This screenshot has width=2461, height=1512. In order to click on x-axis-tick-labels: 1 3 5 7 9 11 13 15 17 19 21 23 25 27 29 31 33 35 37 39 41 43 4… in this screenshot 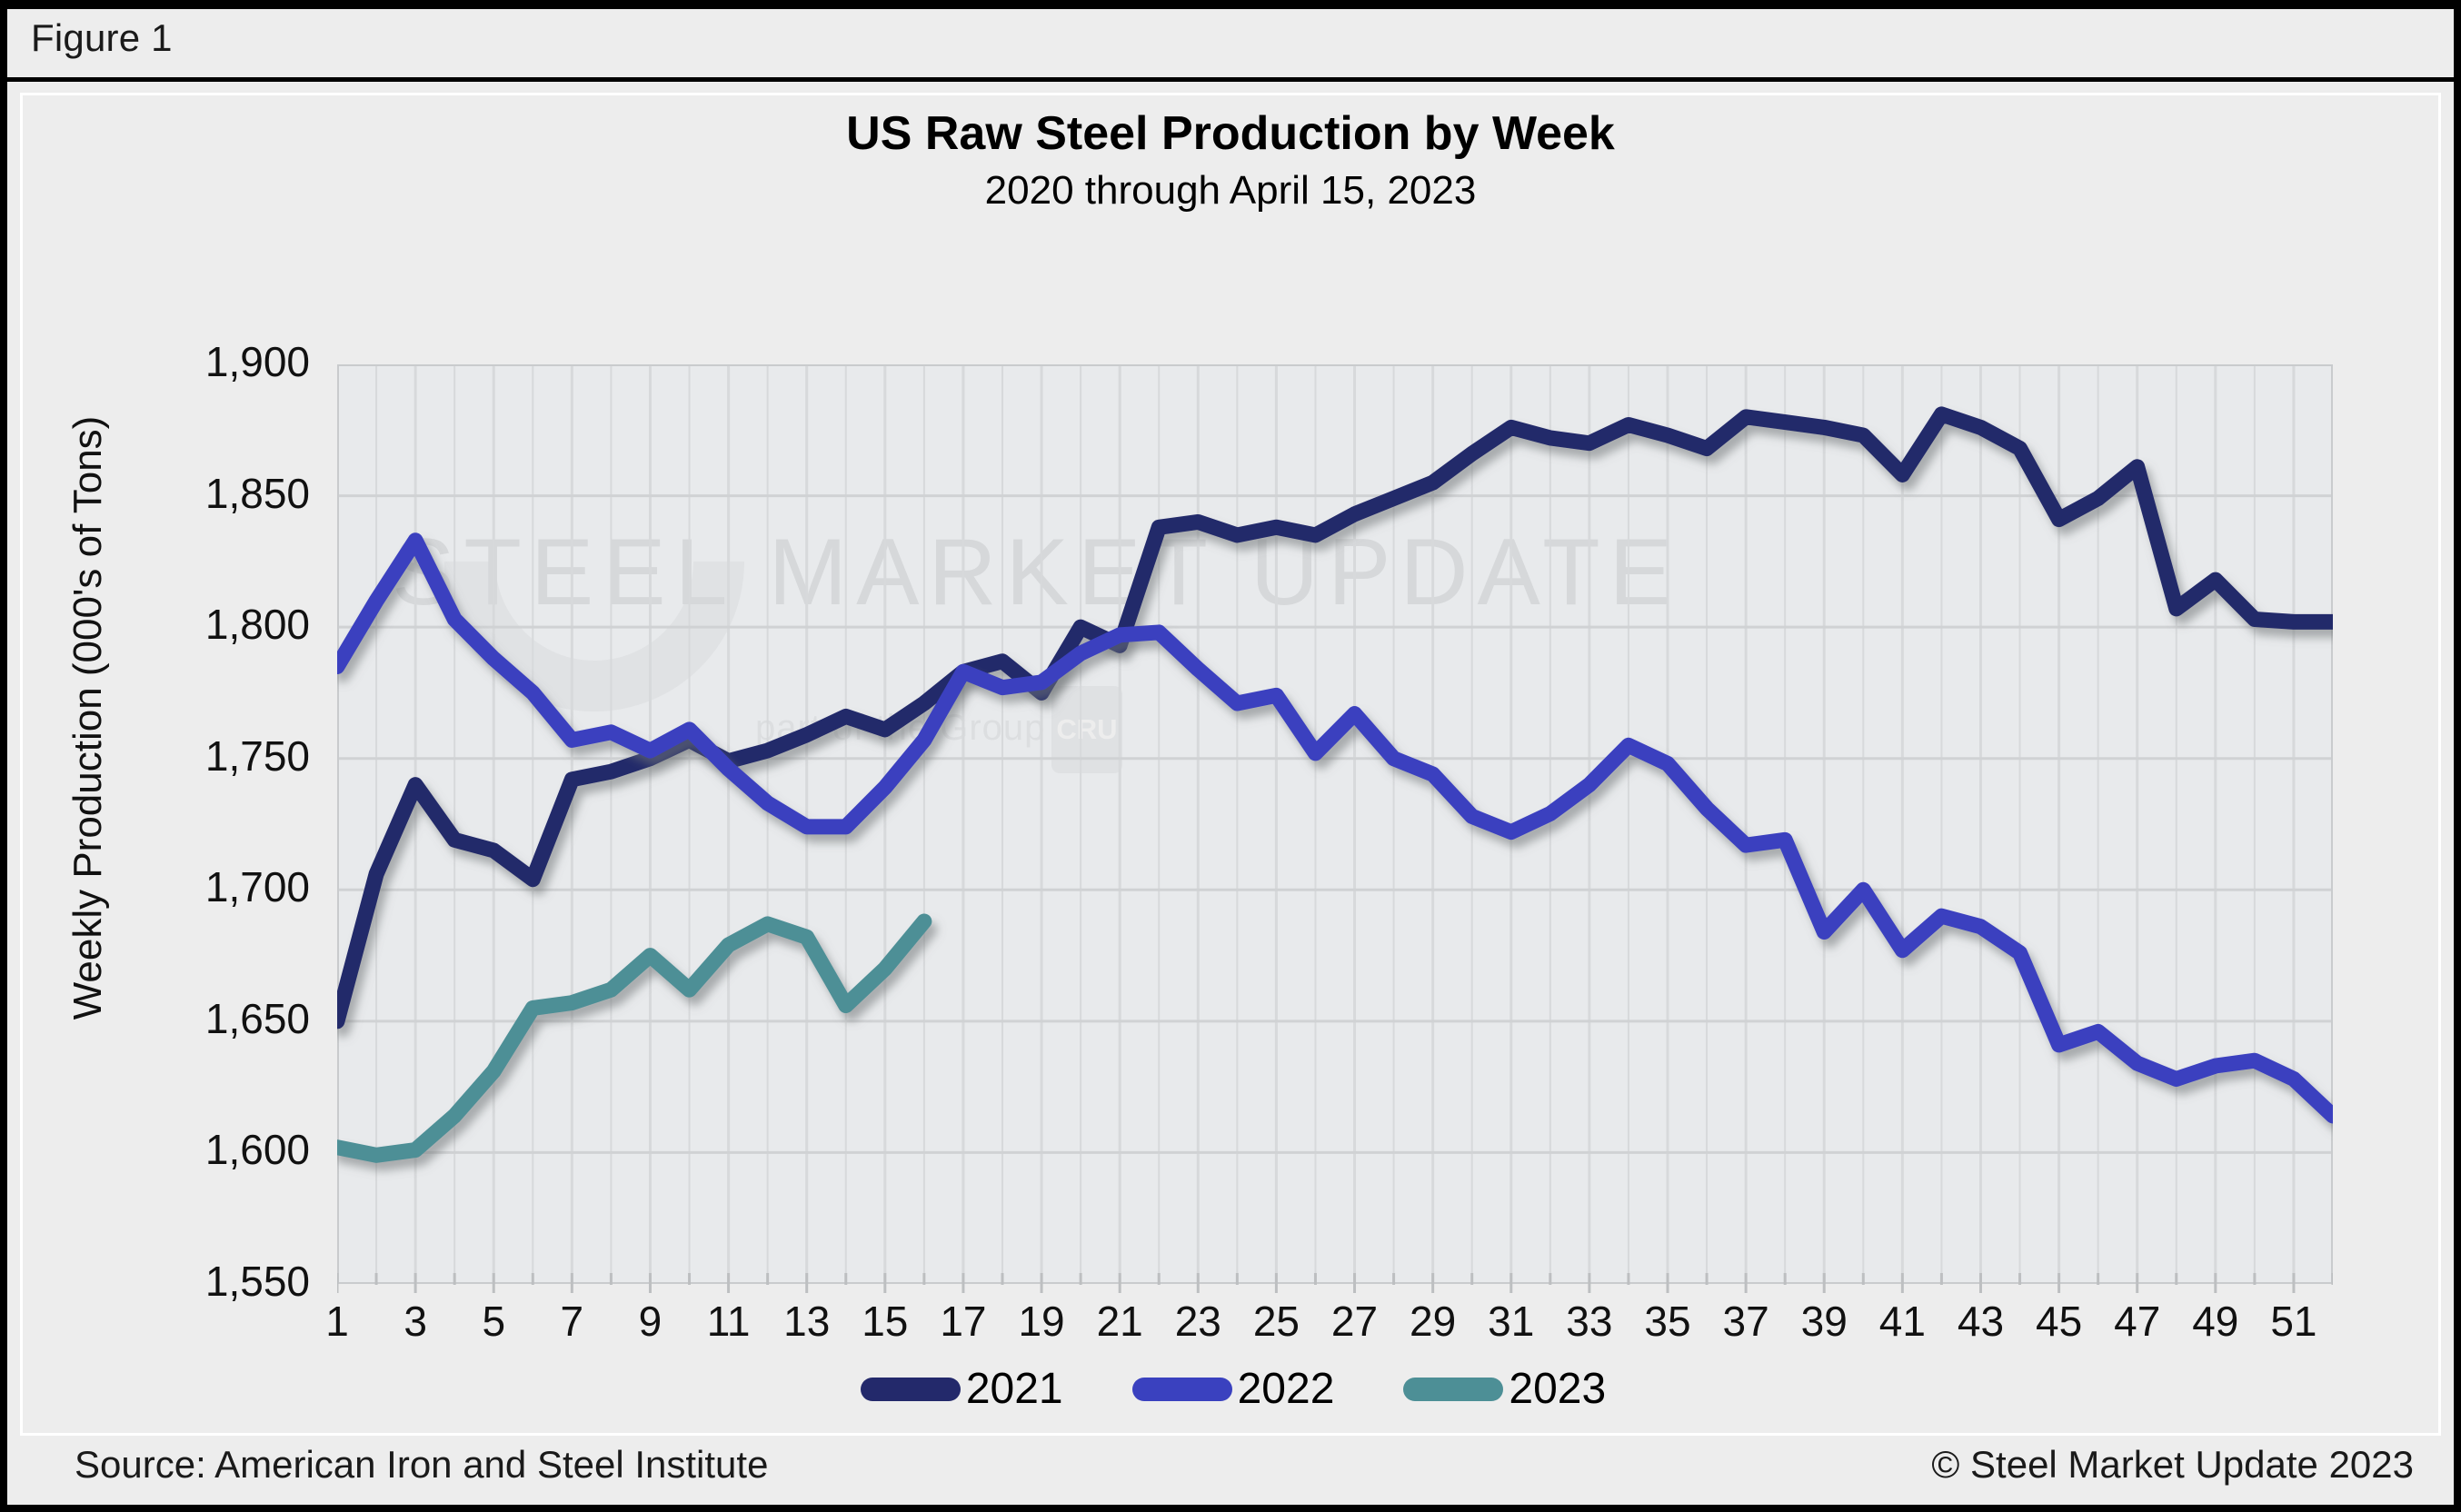, I will do `click(1329, 1316)`.